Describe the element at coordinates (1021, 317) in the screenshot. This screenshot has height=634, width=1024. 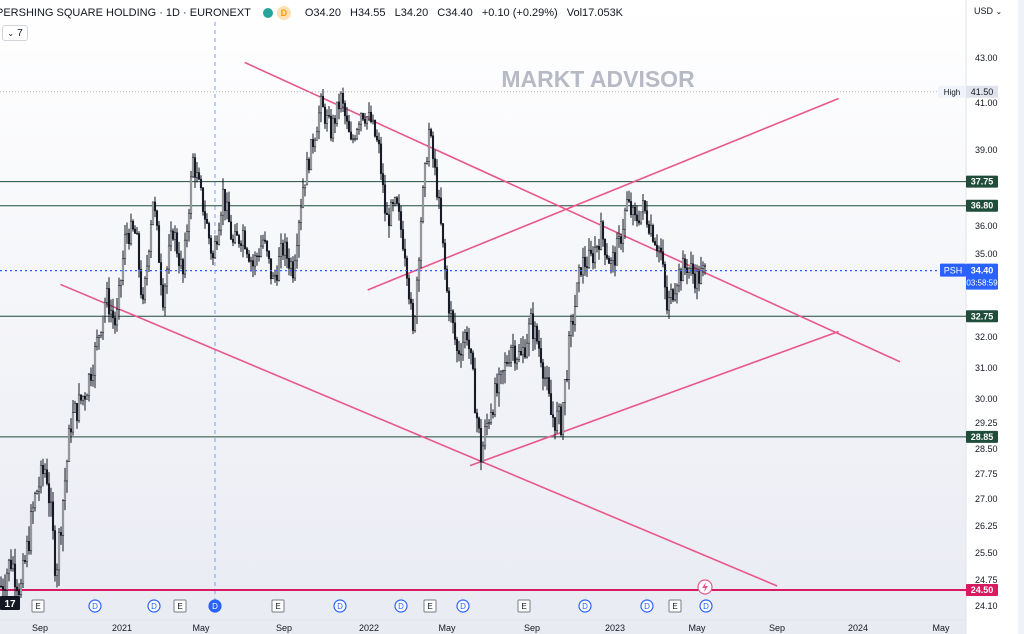
I see `right-toolbar-edge` at that location.